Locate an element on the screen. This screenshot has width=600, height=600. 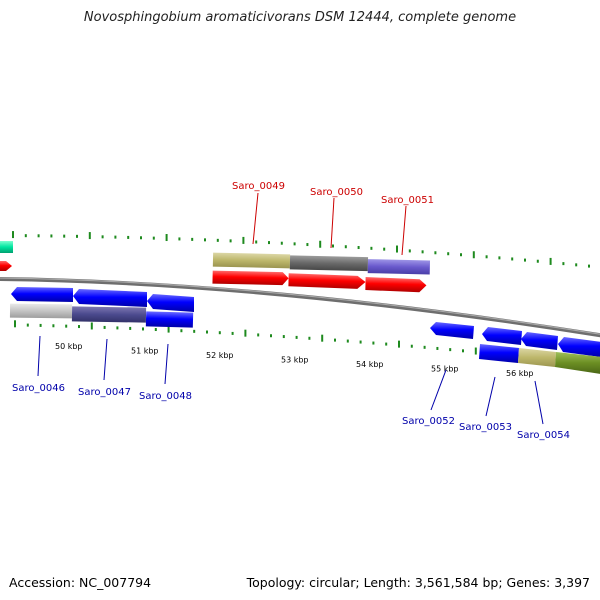
gene-label-saro-0049: Saro_0049 is located at coordinates (258, 186).